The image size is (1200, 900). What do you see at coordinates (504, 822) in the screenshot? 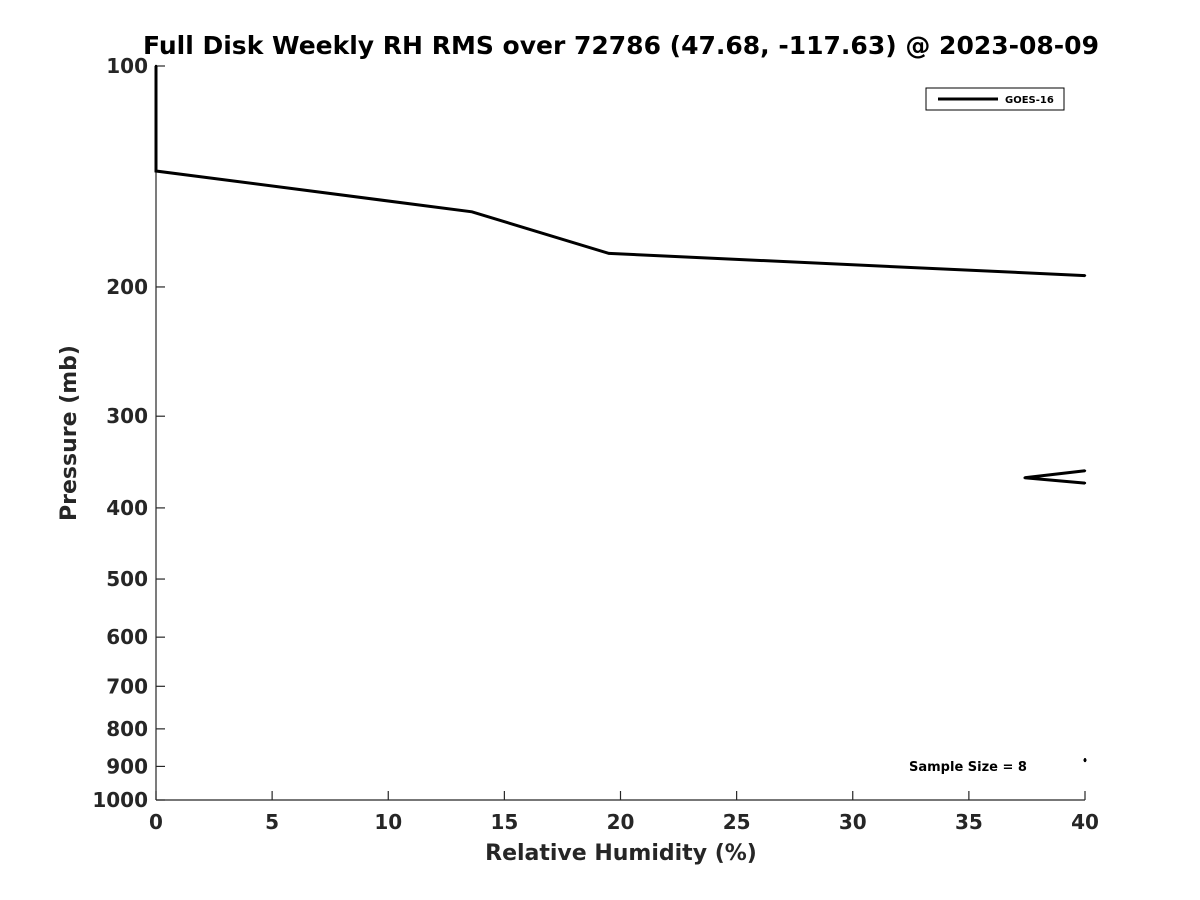
I see `x-tick-label: 15` at bounding box center [504, 822].